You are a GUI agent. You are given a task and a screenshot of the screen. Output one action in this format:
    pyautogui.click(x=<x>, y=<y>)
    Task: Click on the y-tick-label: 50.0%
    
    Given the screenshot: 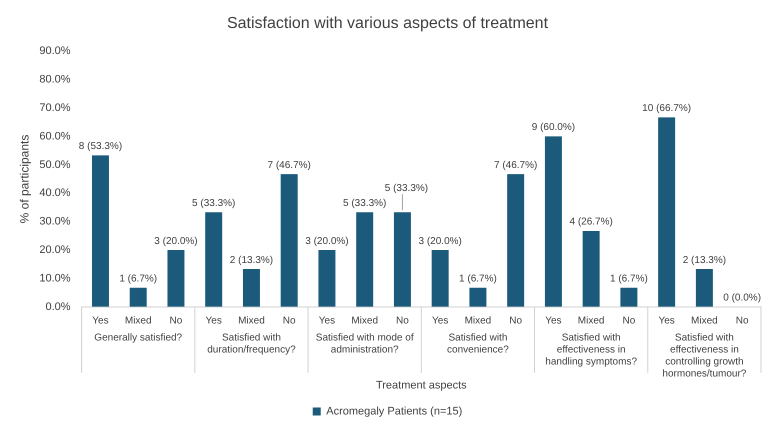 What is the action you would take?
    pyautogui.click(x=55, y=164)
    